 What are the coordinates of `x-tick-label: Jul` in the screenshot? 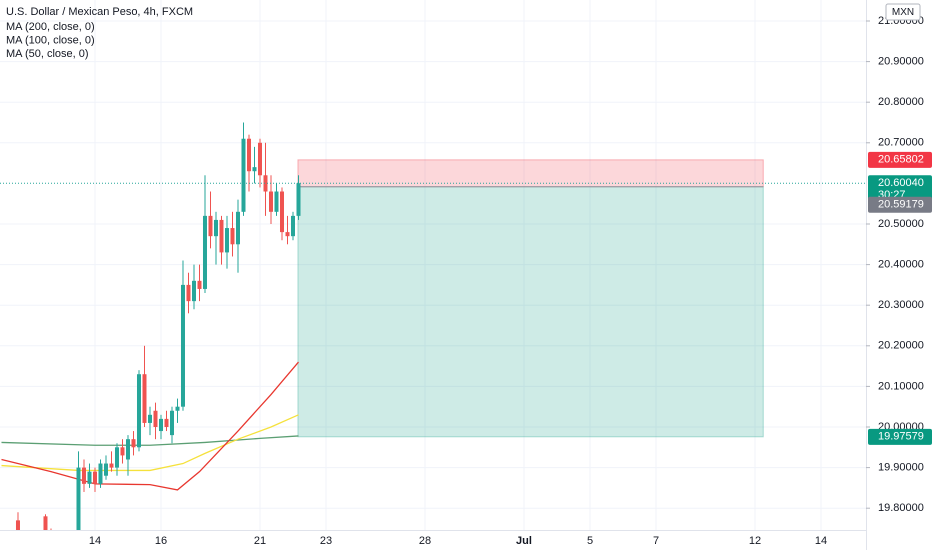 It's located at (524, 541).